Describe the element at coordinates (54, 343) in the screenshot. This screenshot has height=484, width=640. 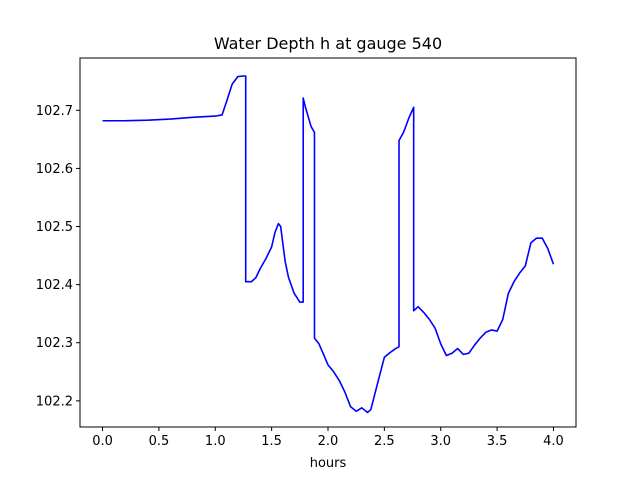
I see `y-tick-label: 102.3` at that location.